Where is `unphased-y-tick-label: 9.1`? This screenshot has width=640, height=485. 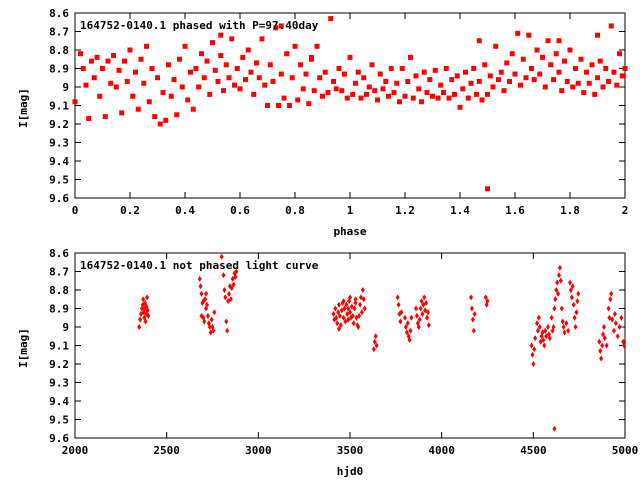 unphased-y-tick-label: 9.1 is located at coordinates (59, 346).